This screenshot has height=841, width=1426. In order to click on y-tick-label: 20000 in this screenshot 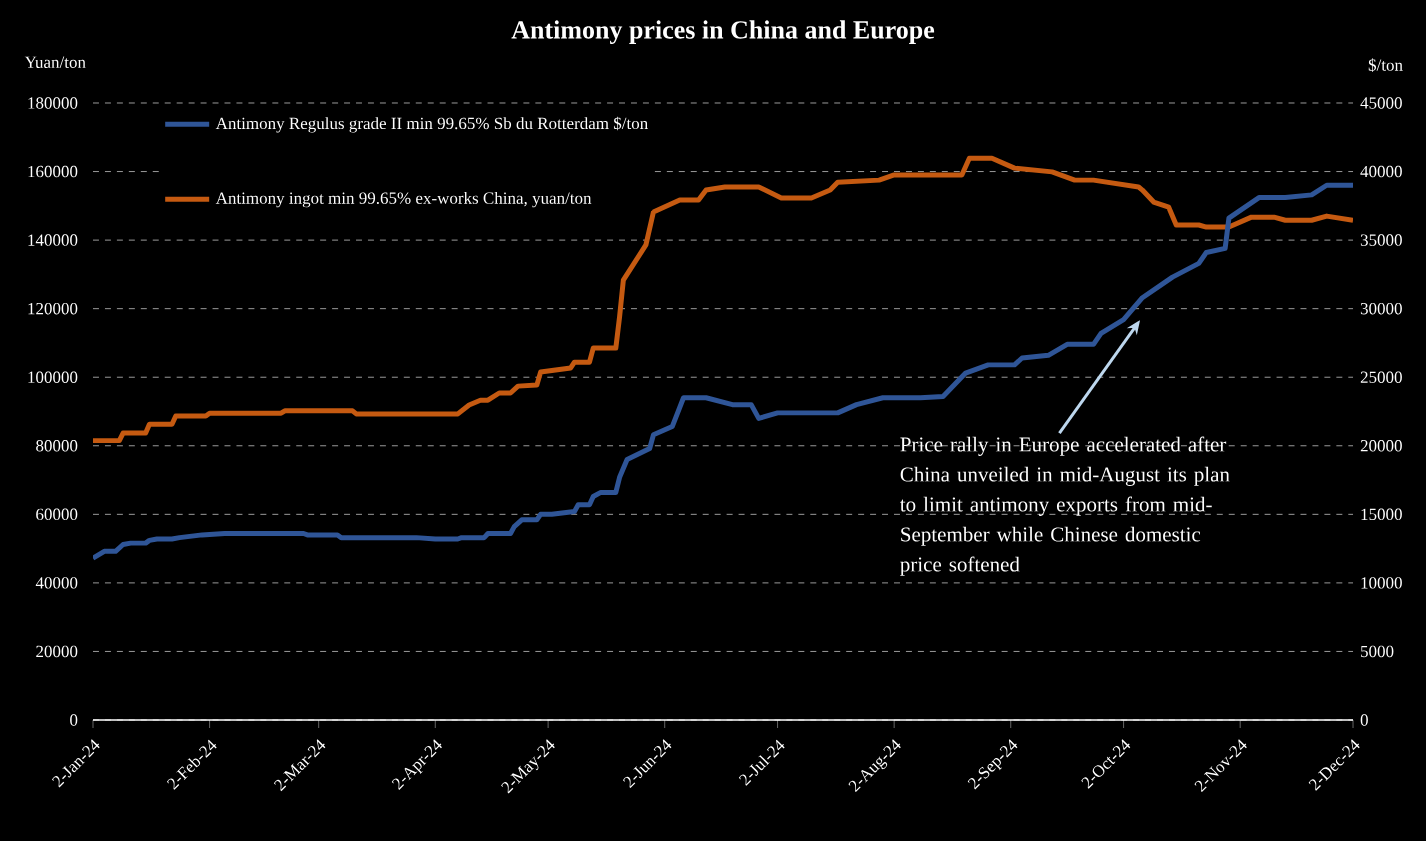, I will do `click(57, 651)`.